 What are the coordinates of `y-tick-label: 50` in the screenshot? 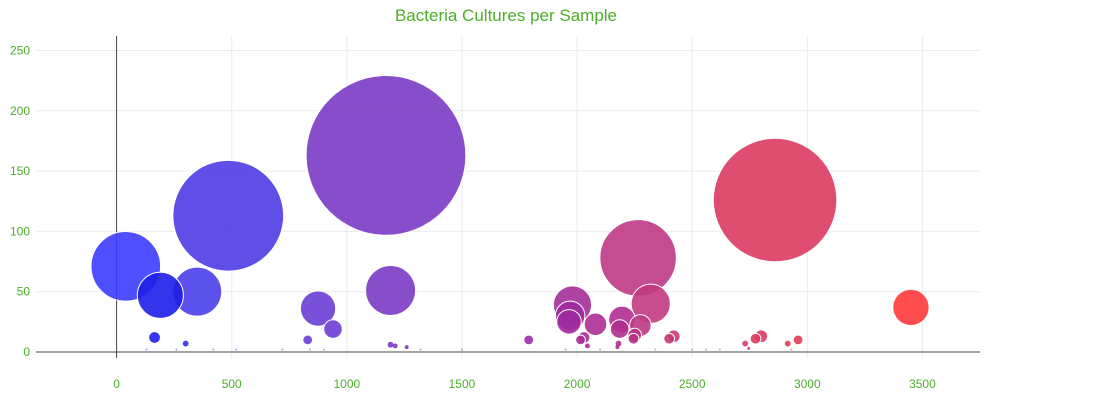 It's located at (24, 292).